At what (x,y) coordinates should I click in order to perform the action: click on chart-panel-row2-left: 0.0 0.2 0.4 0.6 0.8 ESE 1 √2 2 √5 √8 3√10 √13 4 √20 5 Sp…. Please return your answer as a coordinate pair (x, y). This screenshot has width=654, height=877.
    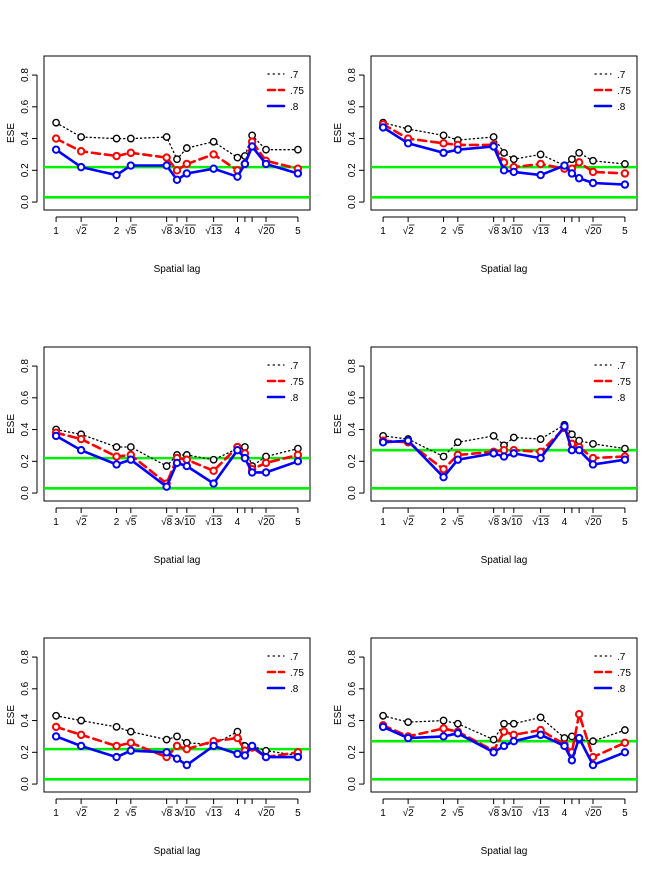
    Looking at the image, I should click on (158, 456).